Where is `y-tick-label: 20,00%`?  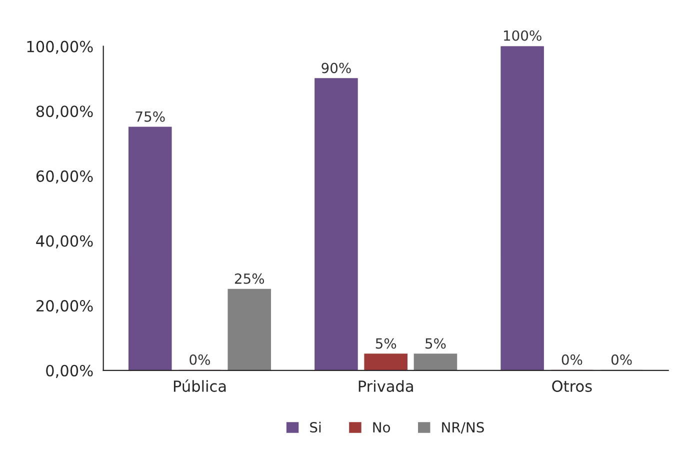 y-tick-label: 20,00% is located at coordinates (64, 307).